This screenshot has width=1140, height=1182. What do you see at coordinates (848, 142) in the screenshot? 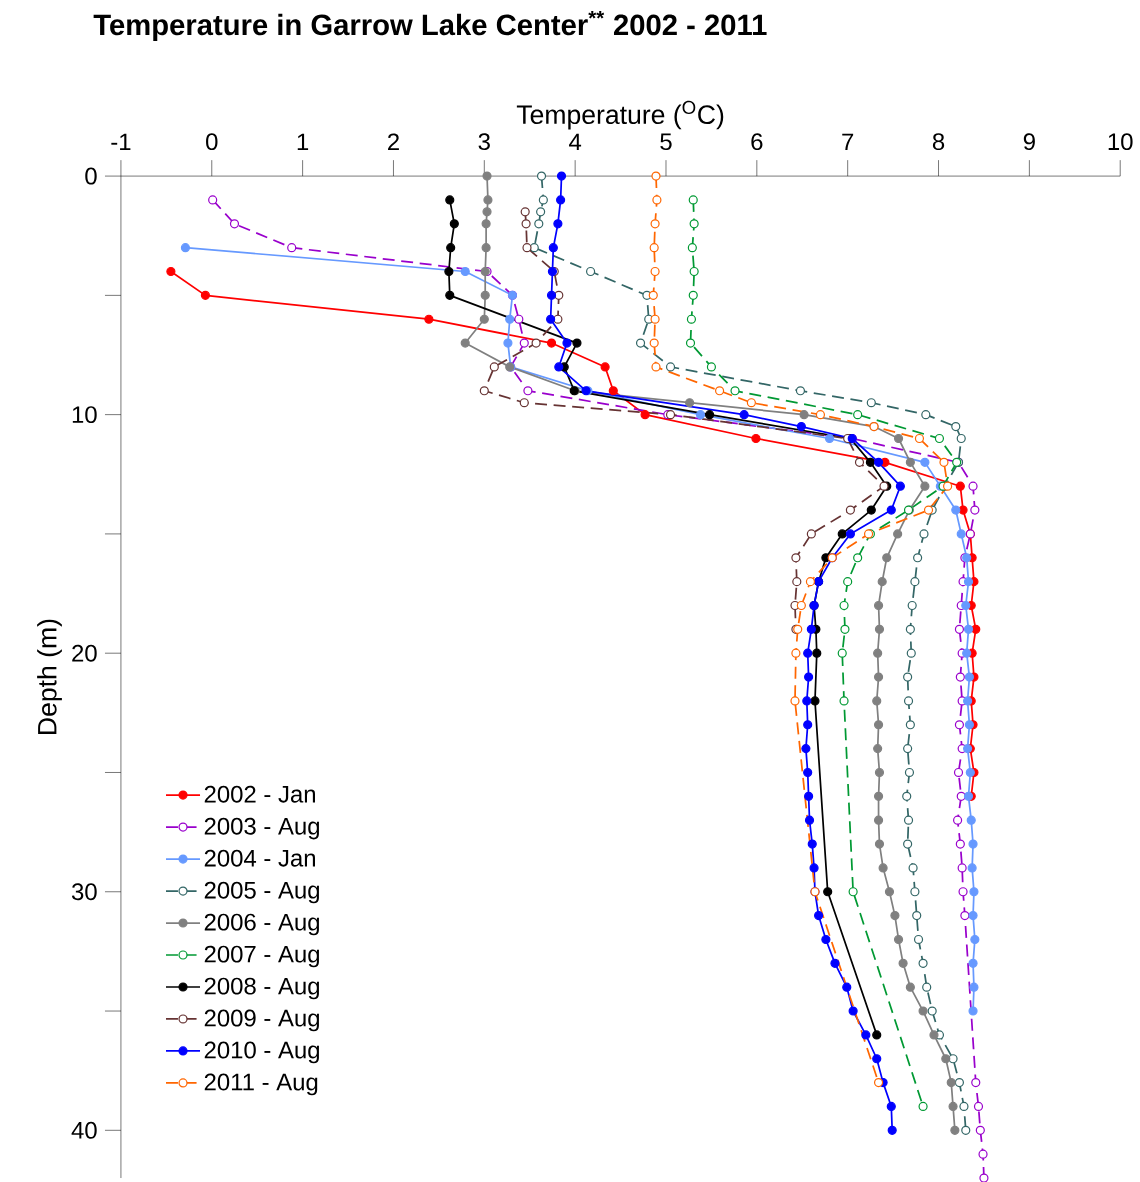
I see `x-tick-label: 7` at bounding box center [848, 142].